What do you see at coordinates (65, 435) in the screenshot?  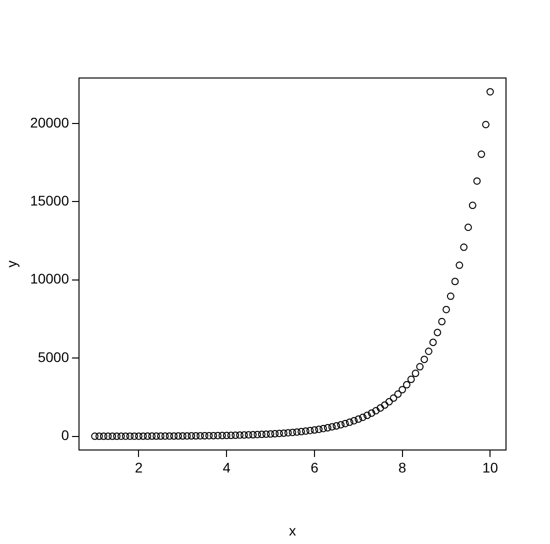 I see `y-tick-label: 0` at bounding box center [65, 435].